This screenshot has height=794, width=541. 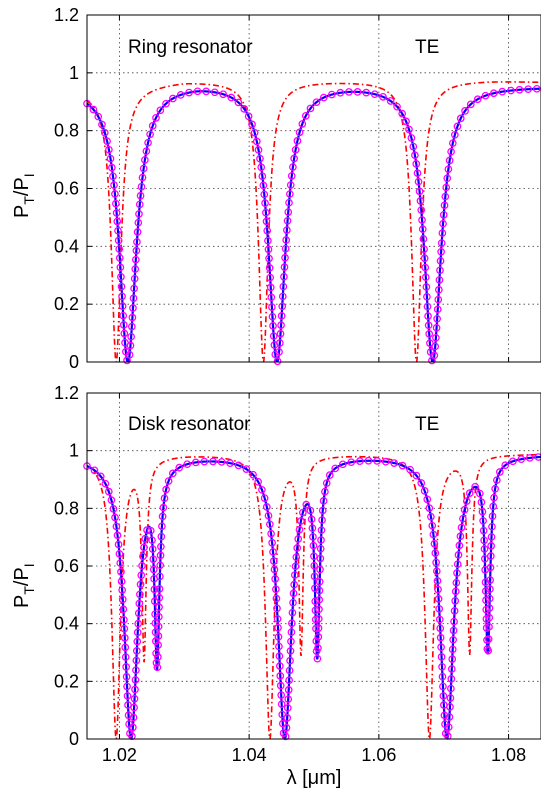 What do you see at coordinates (74, 739) in the screenshot?
I see `y-tick-label: 0` at bounding box center [74, 739].